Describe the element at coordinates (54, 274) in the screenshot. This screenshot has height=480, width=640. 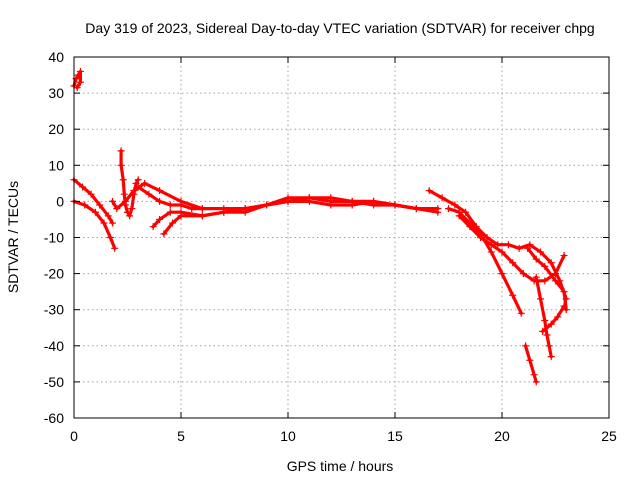
I see `y-tick-label: -20` at that location.